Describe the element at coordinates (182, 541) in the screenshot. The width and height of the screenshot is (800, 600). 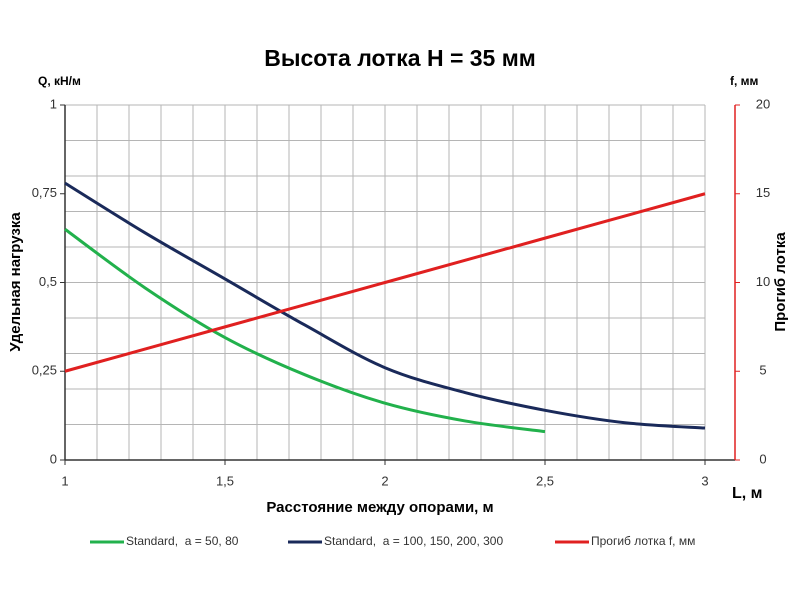
I see `legend-label: Standard, a = 50, 80` at that location.